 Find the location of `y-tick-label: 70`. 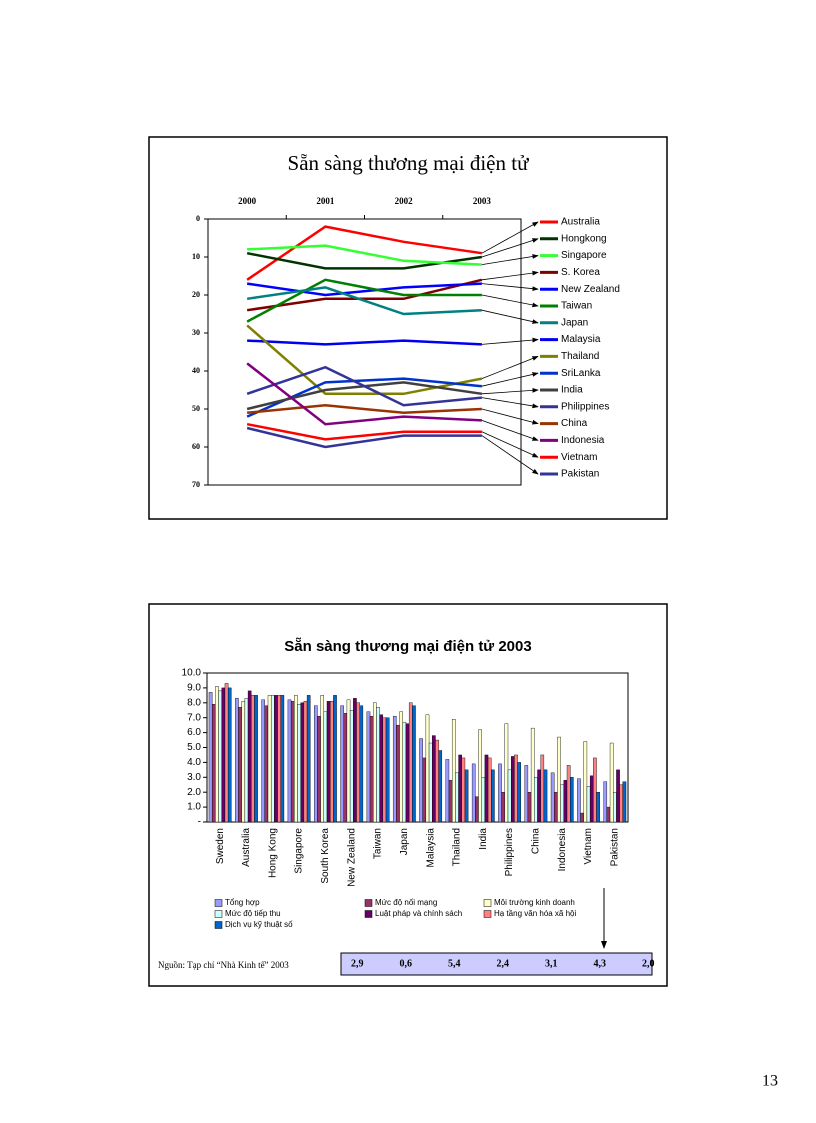

y-tick-label: 70 is located at coordinates (196, 484).